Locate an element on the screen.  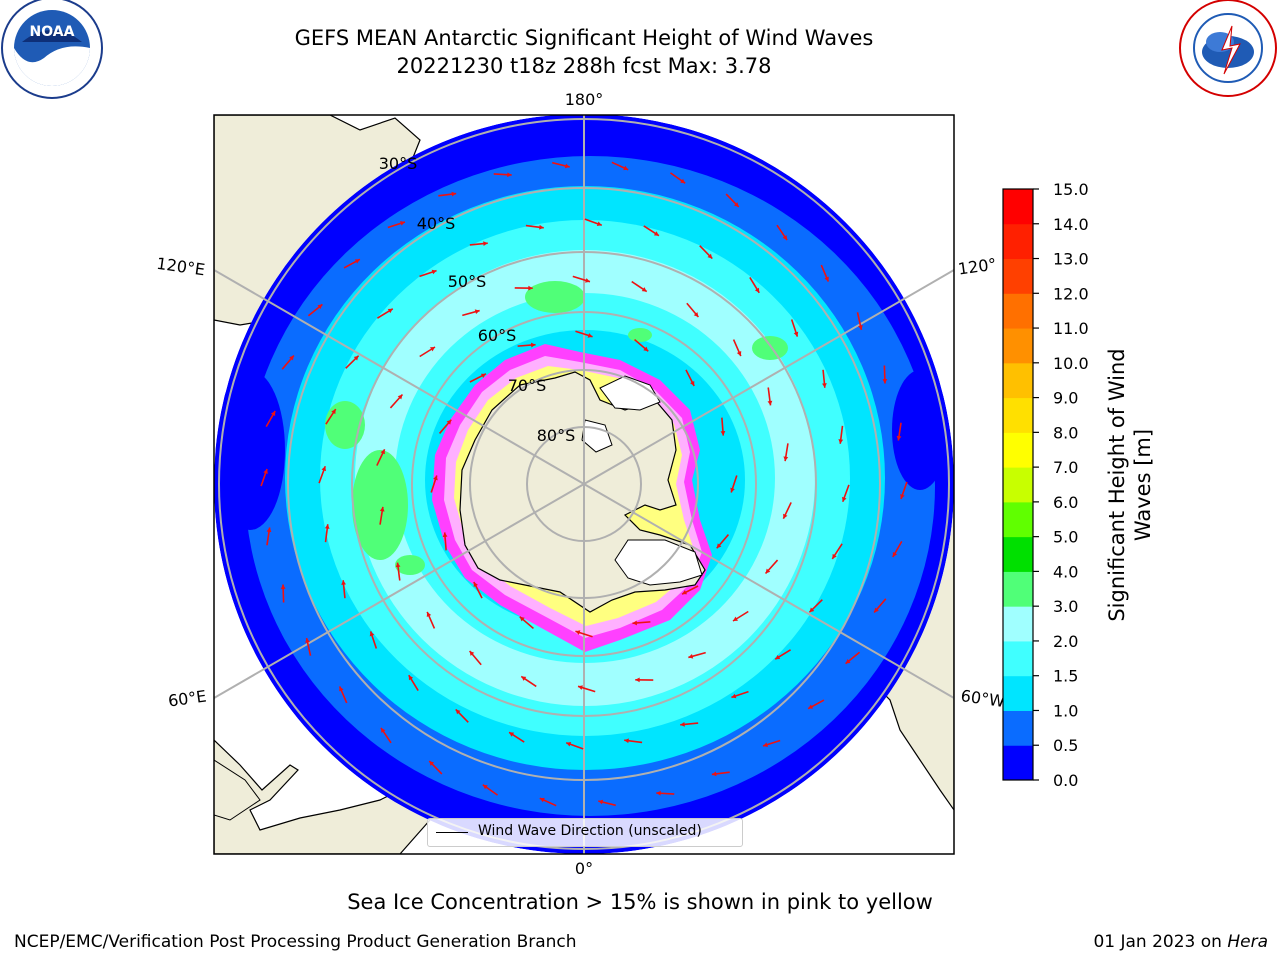
lat-label-30s: 30°S is located at coordinates (398, 163).